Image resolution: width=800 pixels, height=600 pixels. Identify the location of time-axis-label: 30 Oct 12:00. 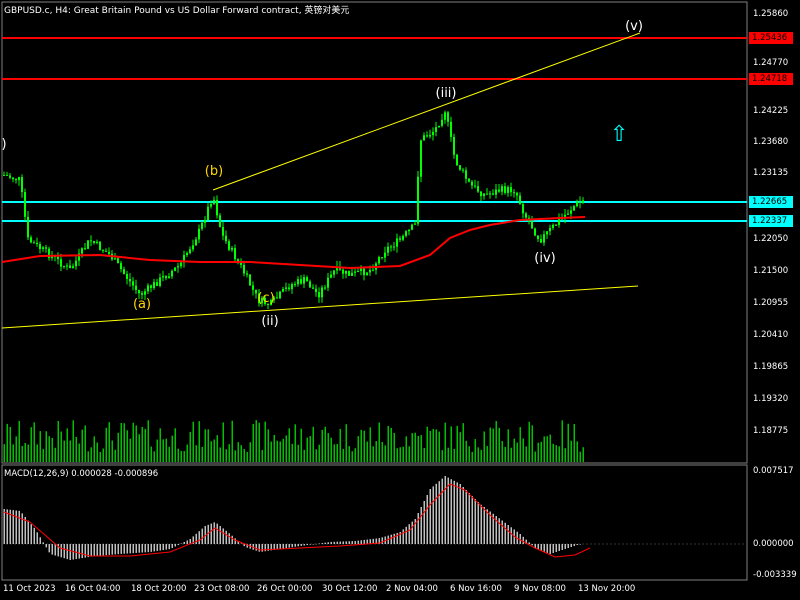
(350, 589).